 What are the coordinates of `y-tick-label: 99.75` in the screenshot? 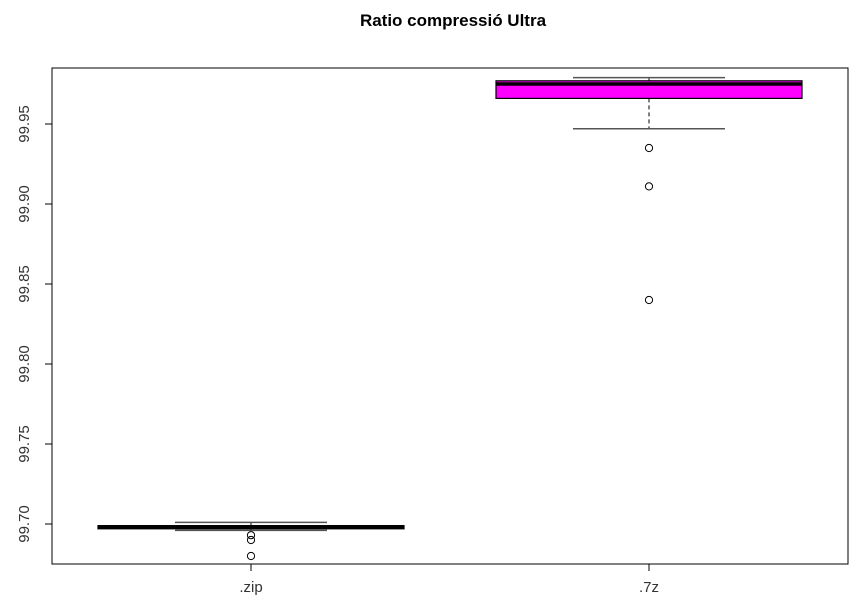 It's located at (24, 444).